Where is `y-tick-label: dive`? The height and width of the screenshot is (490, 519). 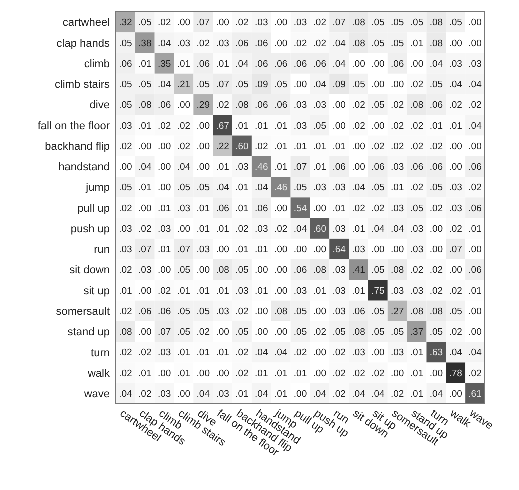 y-tick-label: dive is located at coordinates (100, 106).